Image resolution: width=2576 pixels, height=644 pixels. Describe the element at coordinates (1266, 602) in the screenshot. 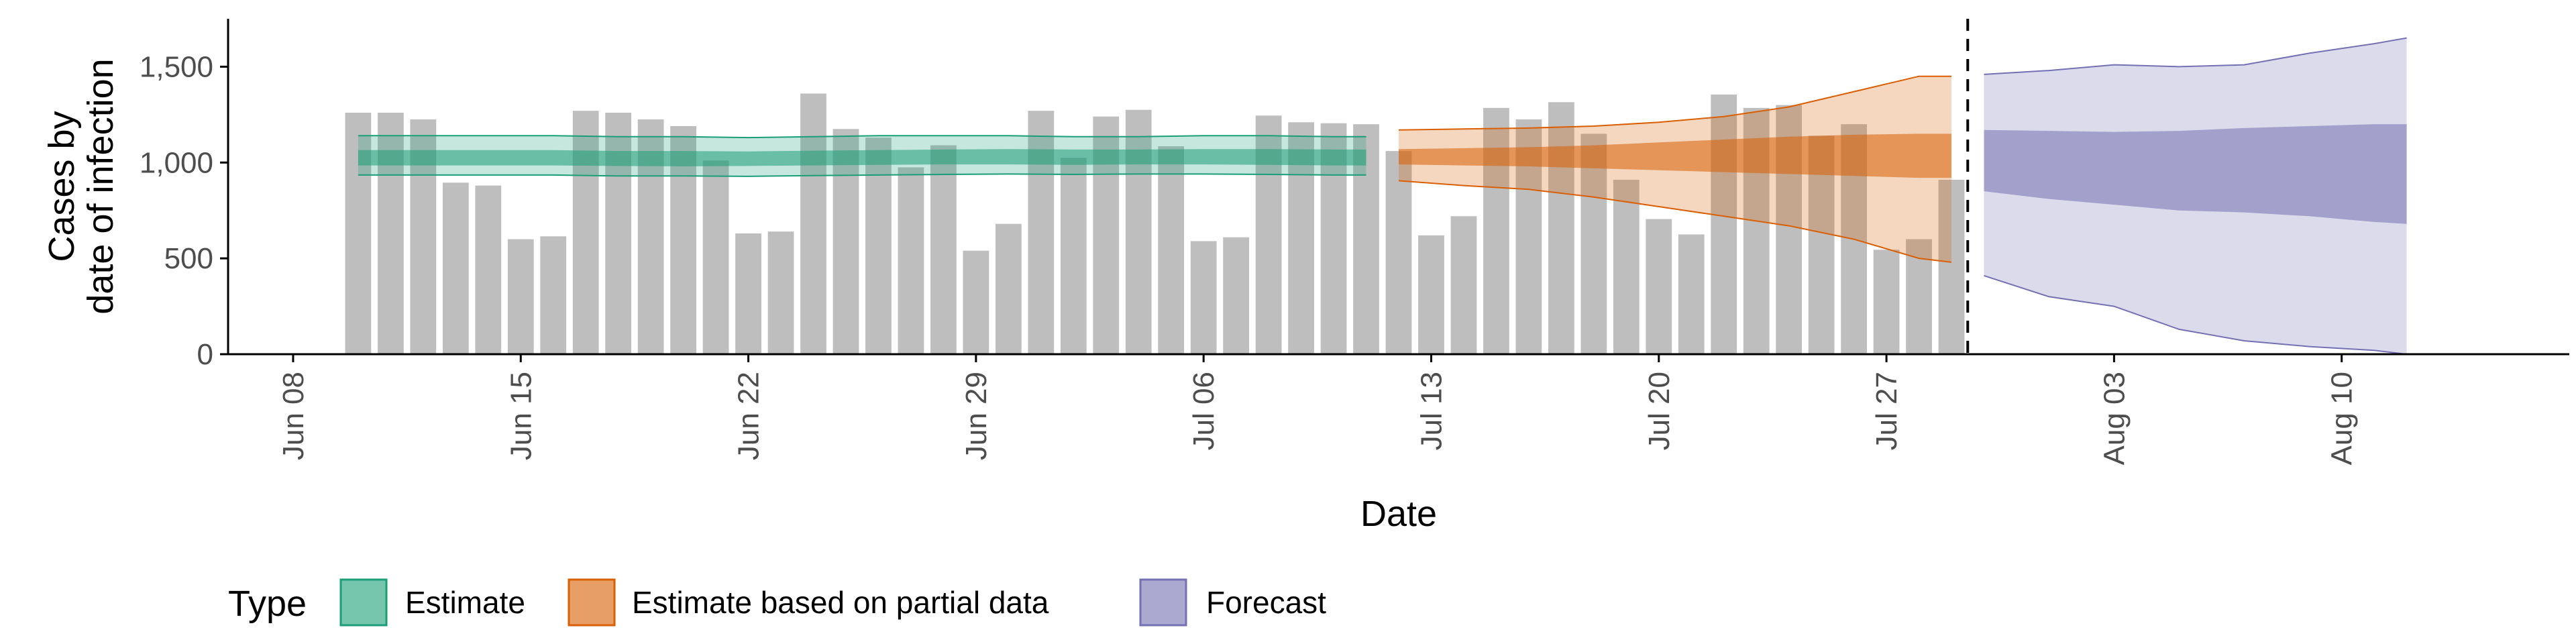

I see `legend-label-2: Forecast` at that location.